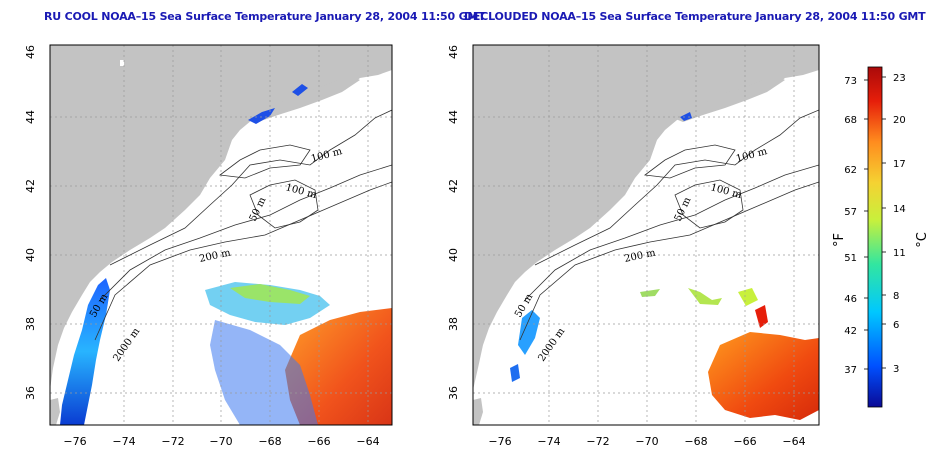  Describe the element at coordinates (850, 331) in the screenshot. I see `fahrenheit-tick-label: 42` at that location.